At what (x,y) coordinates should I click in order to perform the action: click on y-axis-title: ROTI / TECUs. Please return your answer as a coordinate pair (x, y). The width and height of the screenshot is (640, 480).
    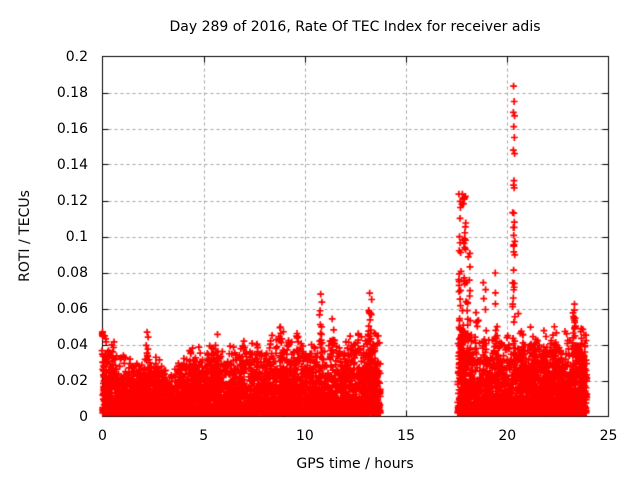
    Looking at the image, I should click on (25, 236).